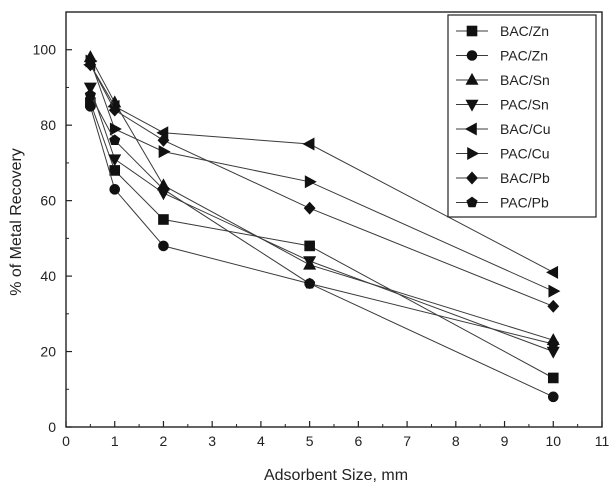  Describe the element at coordinates (48, 125) in the screenshot. I see `y-tick-label: 80` at that location.